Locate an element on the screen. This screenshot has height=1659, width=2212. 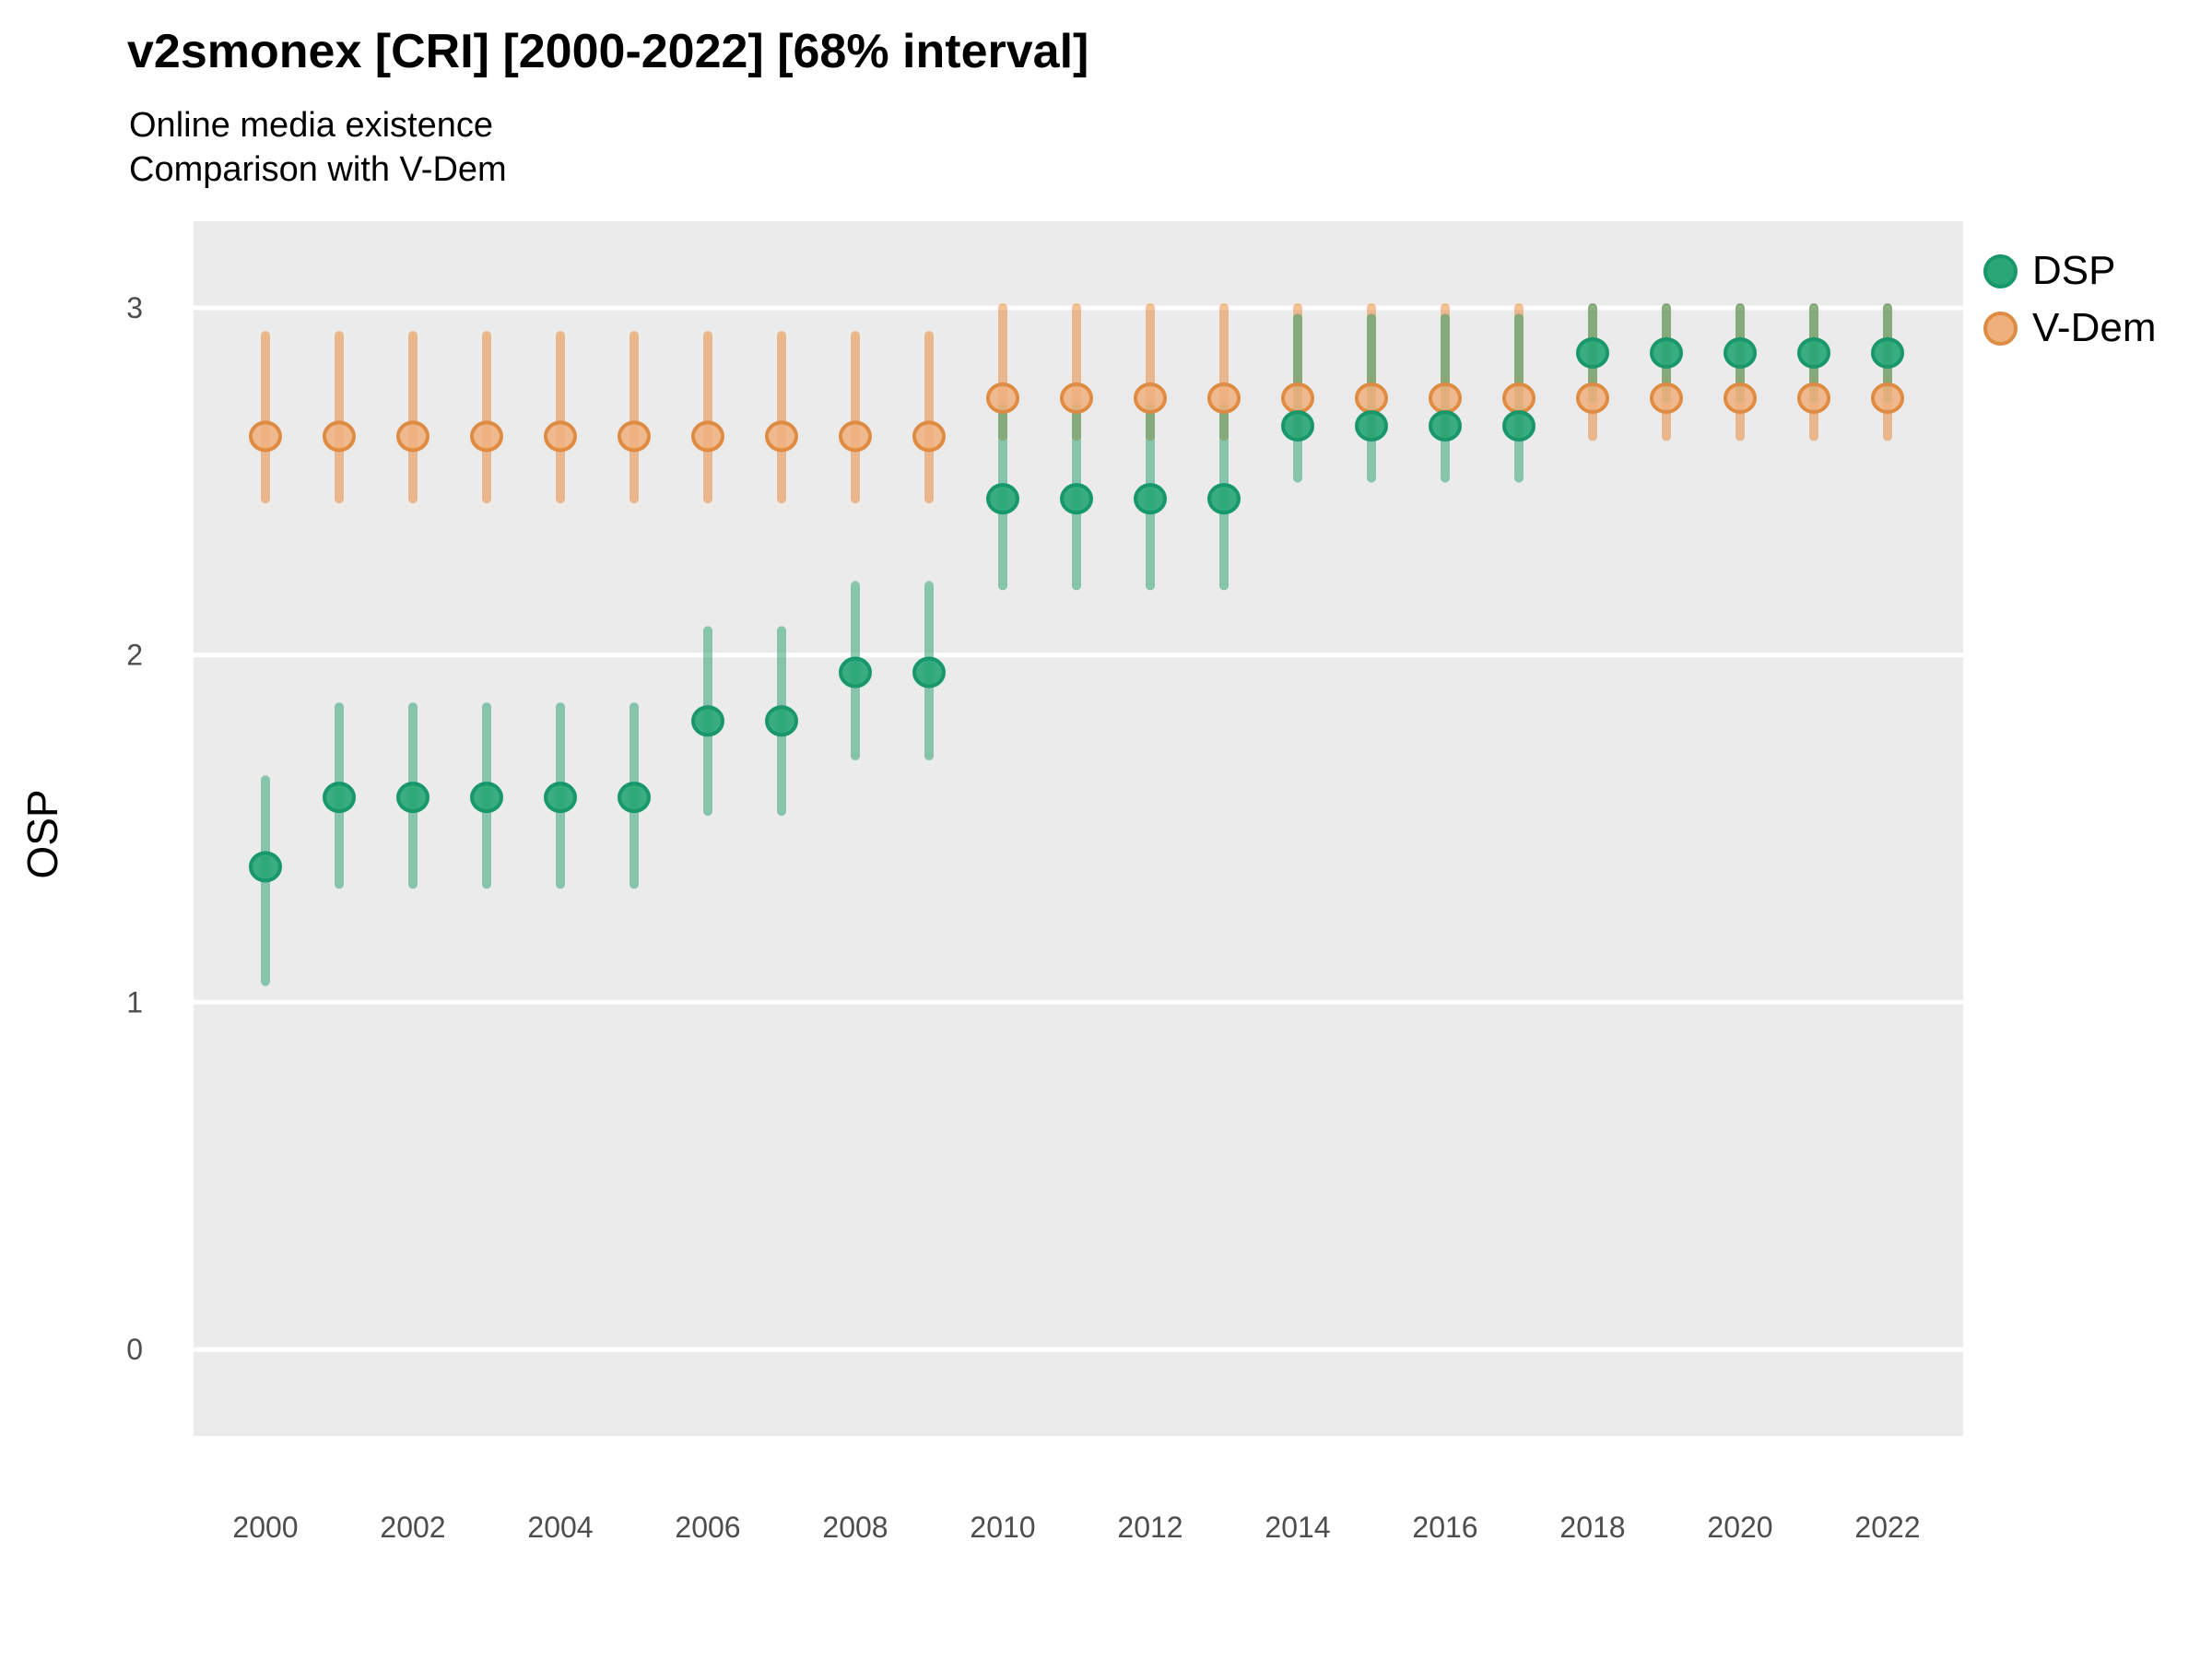
dsp-point-2011 is located at coordinates (1076, 499).